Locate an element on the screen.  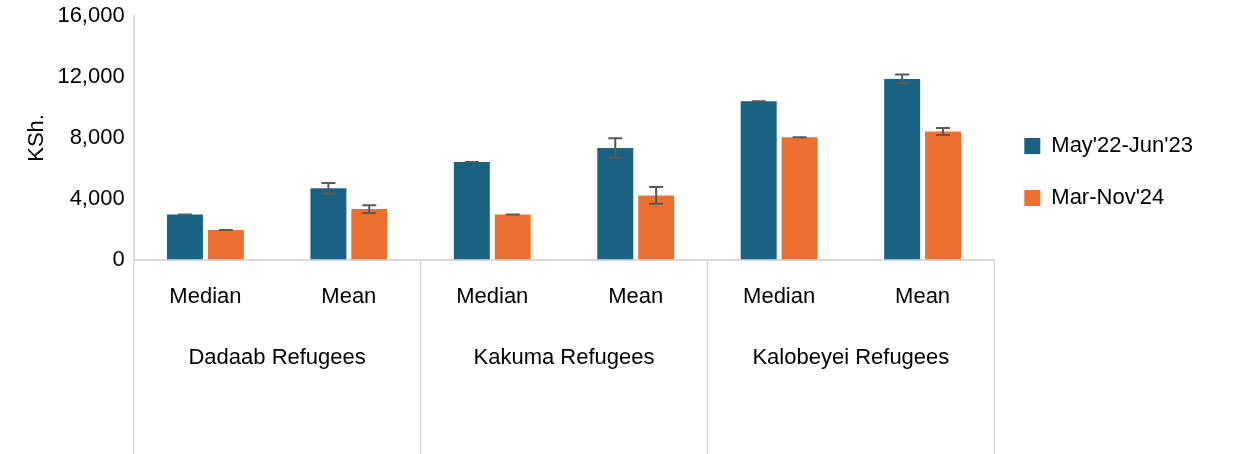
y-tick-label: 16,000 is located at coordinates (91, 15).